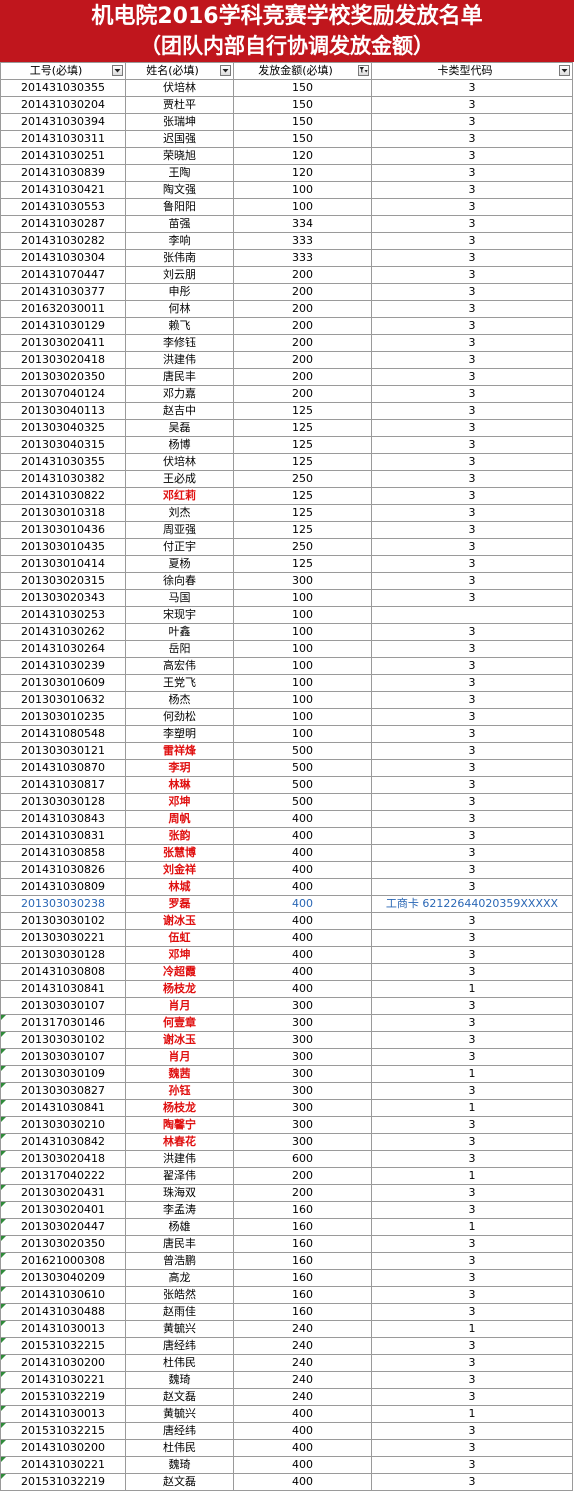 Image resolution: width=574 pixels, height=1492 pixels. Describe the element at coordinates (179, 479) in the screenshot. I see `name-cell: 王必成` at that location.